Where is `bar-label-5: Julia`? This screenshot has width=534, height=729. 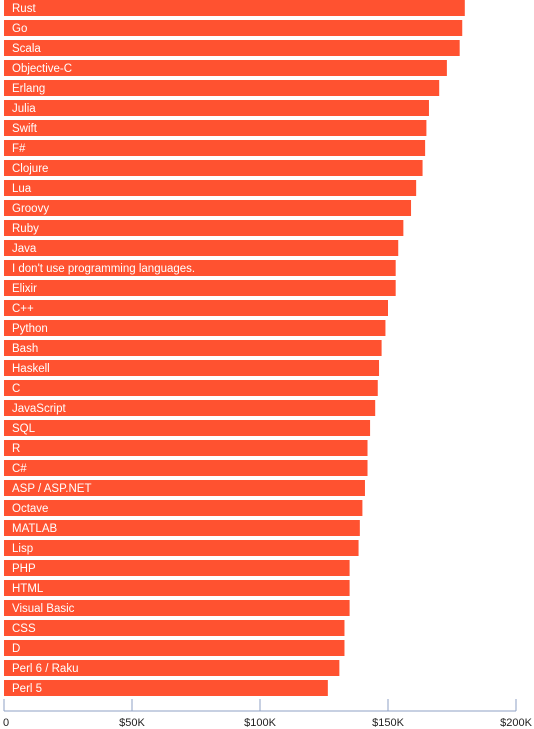 bar-label-5: Julia is located at coordinates (24, 109).